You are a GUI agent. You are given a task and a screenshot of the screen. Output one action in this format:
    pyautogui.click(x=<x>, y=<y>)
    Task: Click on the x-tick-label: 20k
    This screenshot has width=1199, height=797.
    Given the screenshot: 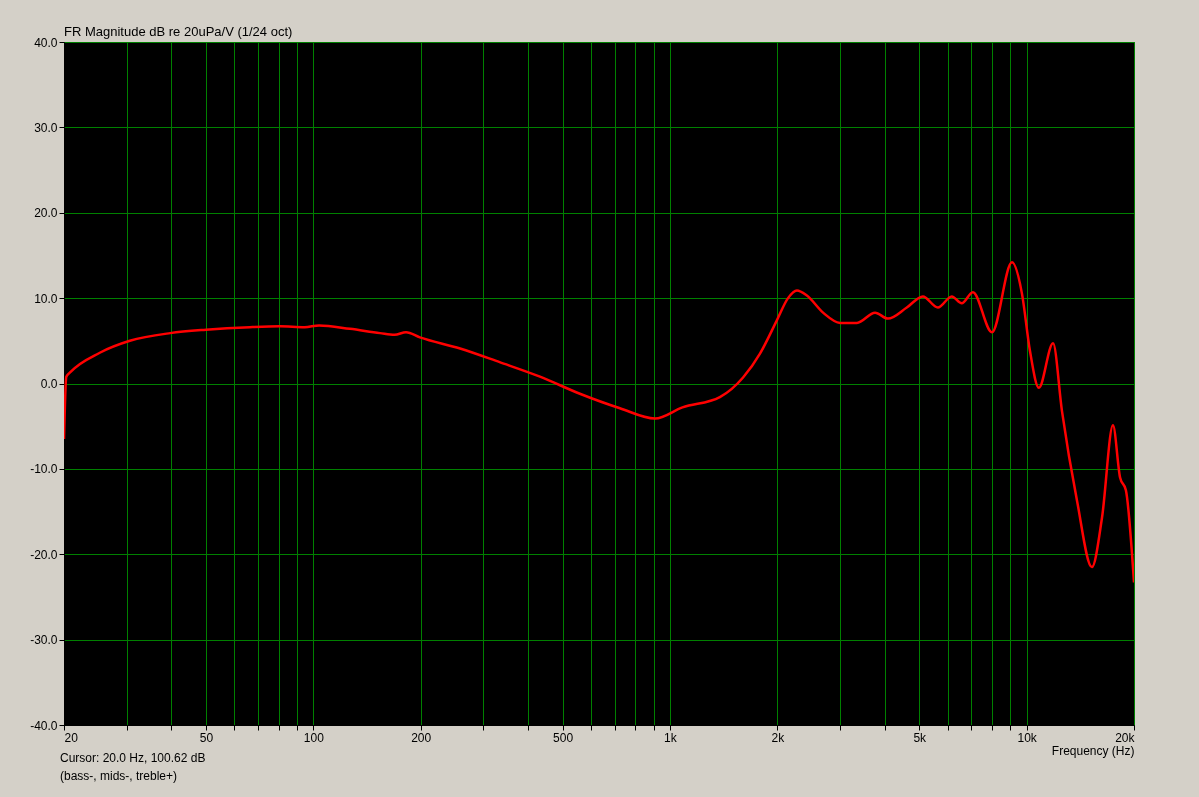 What is the action you would take?
    pyautogui.click(x=1125, y=737)
    